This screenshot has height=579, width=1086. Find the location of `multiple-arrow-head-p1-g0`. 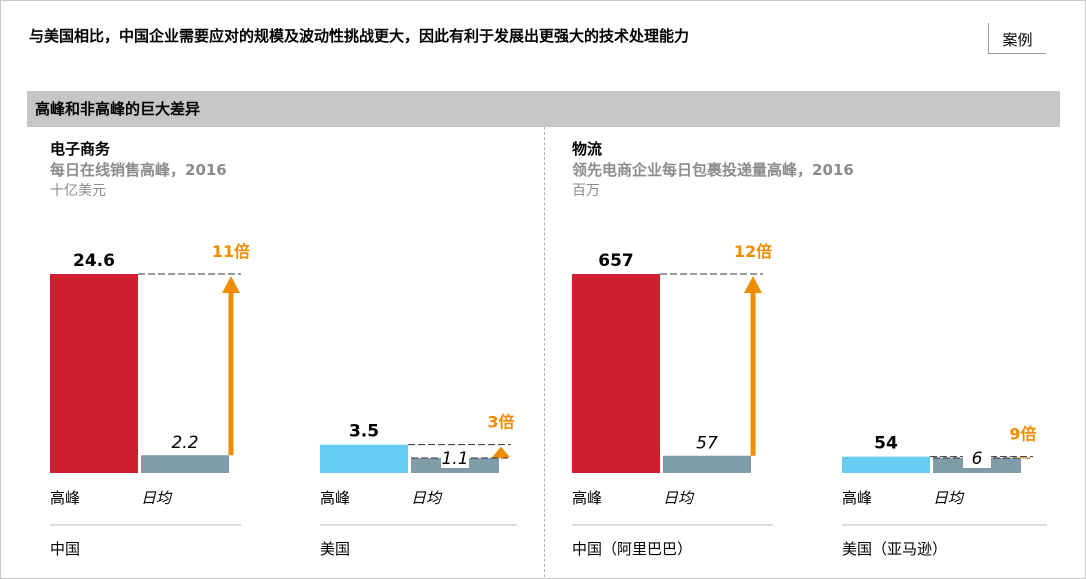

multiple-arrow-head-p1-g0 is located at coordinates (753, 284).